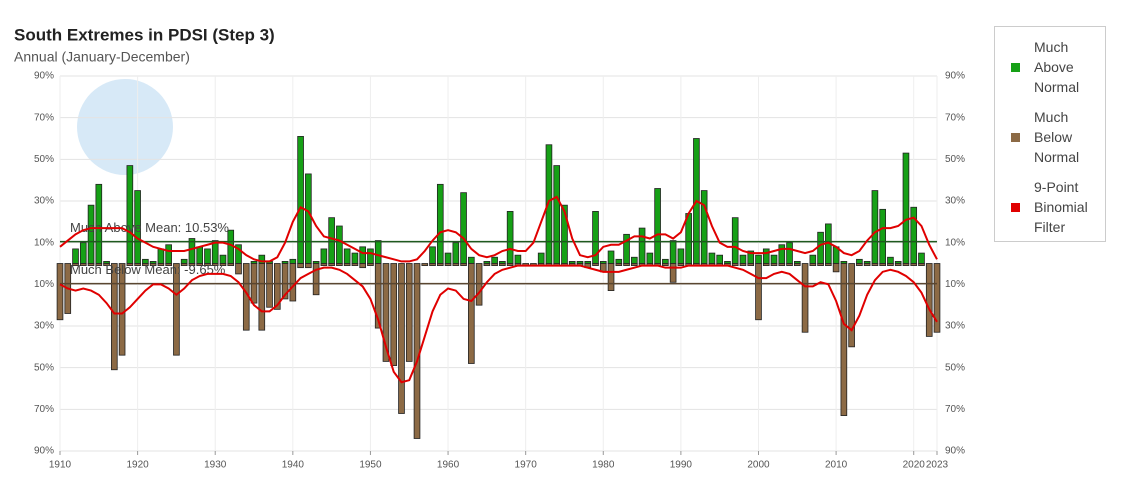 Image resolution: width=1124 pixels, height=494 pixels. Describe the element at coordinates (603, 465) in the screenshot. I see `x-tick-label: 1980` at that location.